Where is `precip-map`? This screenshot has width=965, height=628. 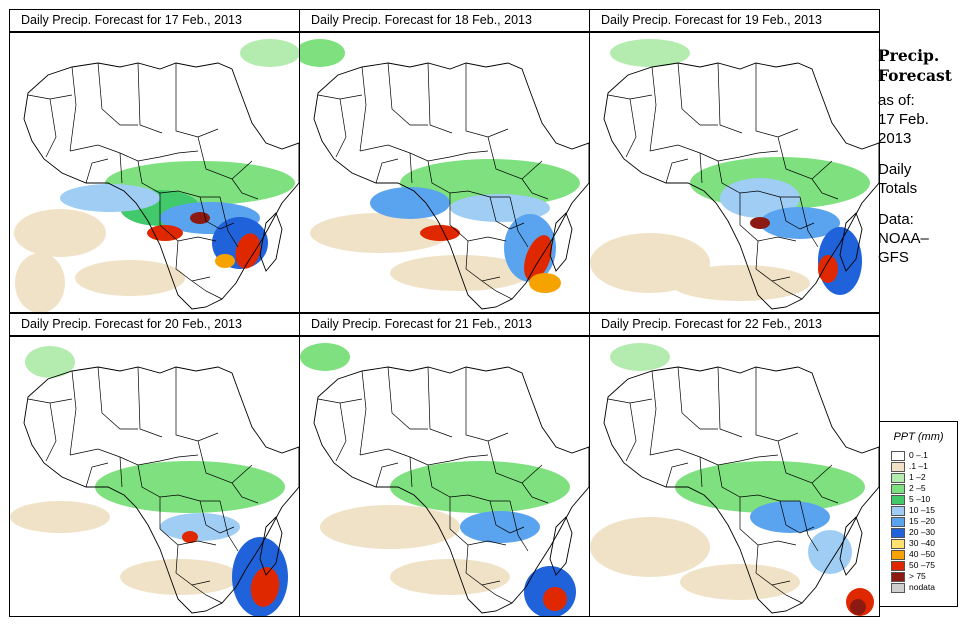 precip-map is located at coordinates (444, 172).